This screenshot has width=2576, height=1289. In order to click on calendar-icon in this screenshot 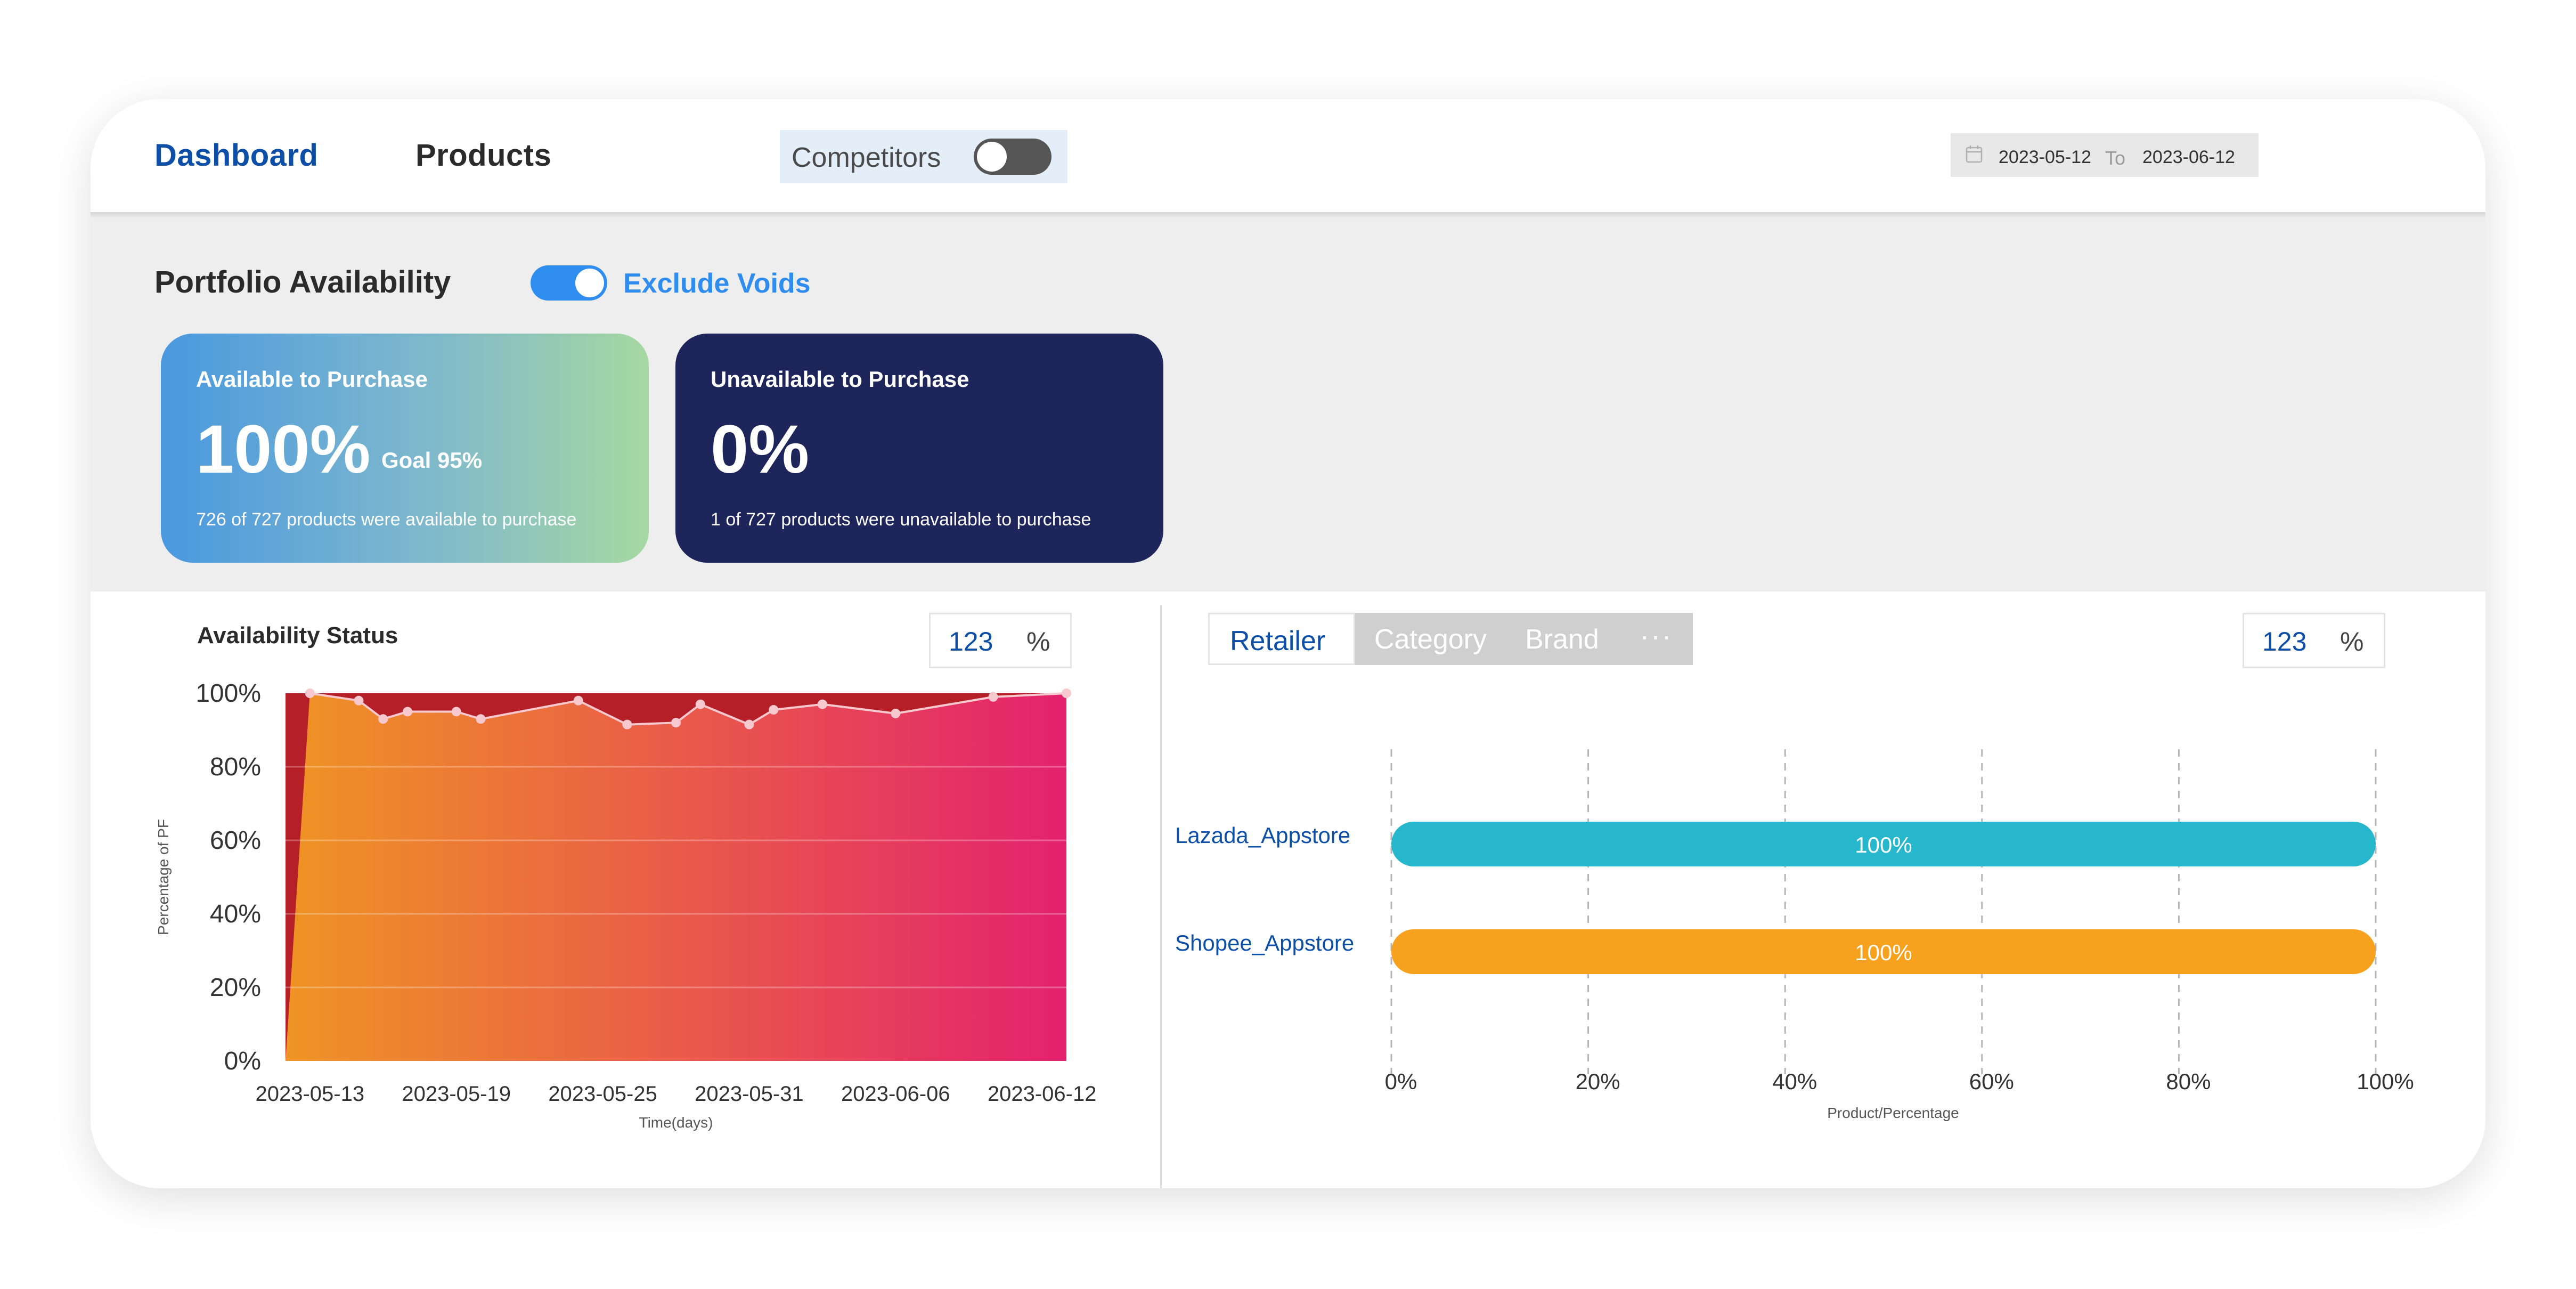, I will do `click(1974, 154)`.